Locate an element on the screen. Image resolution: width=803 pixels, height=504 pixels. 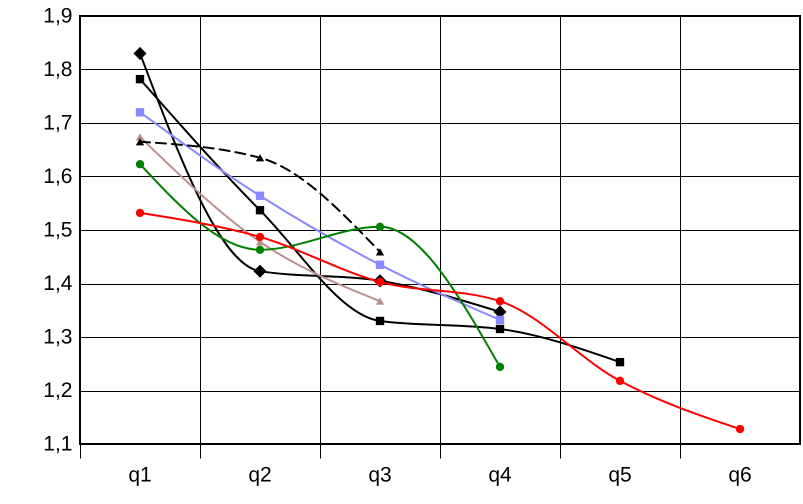
y-tick-label: 1,1 is located at coordinates (57, 444).